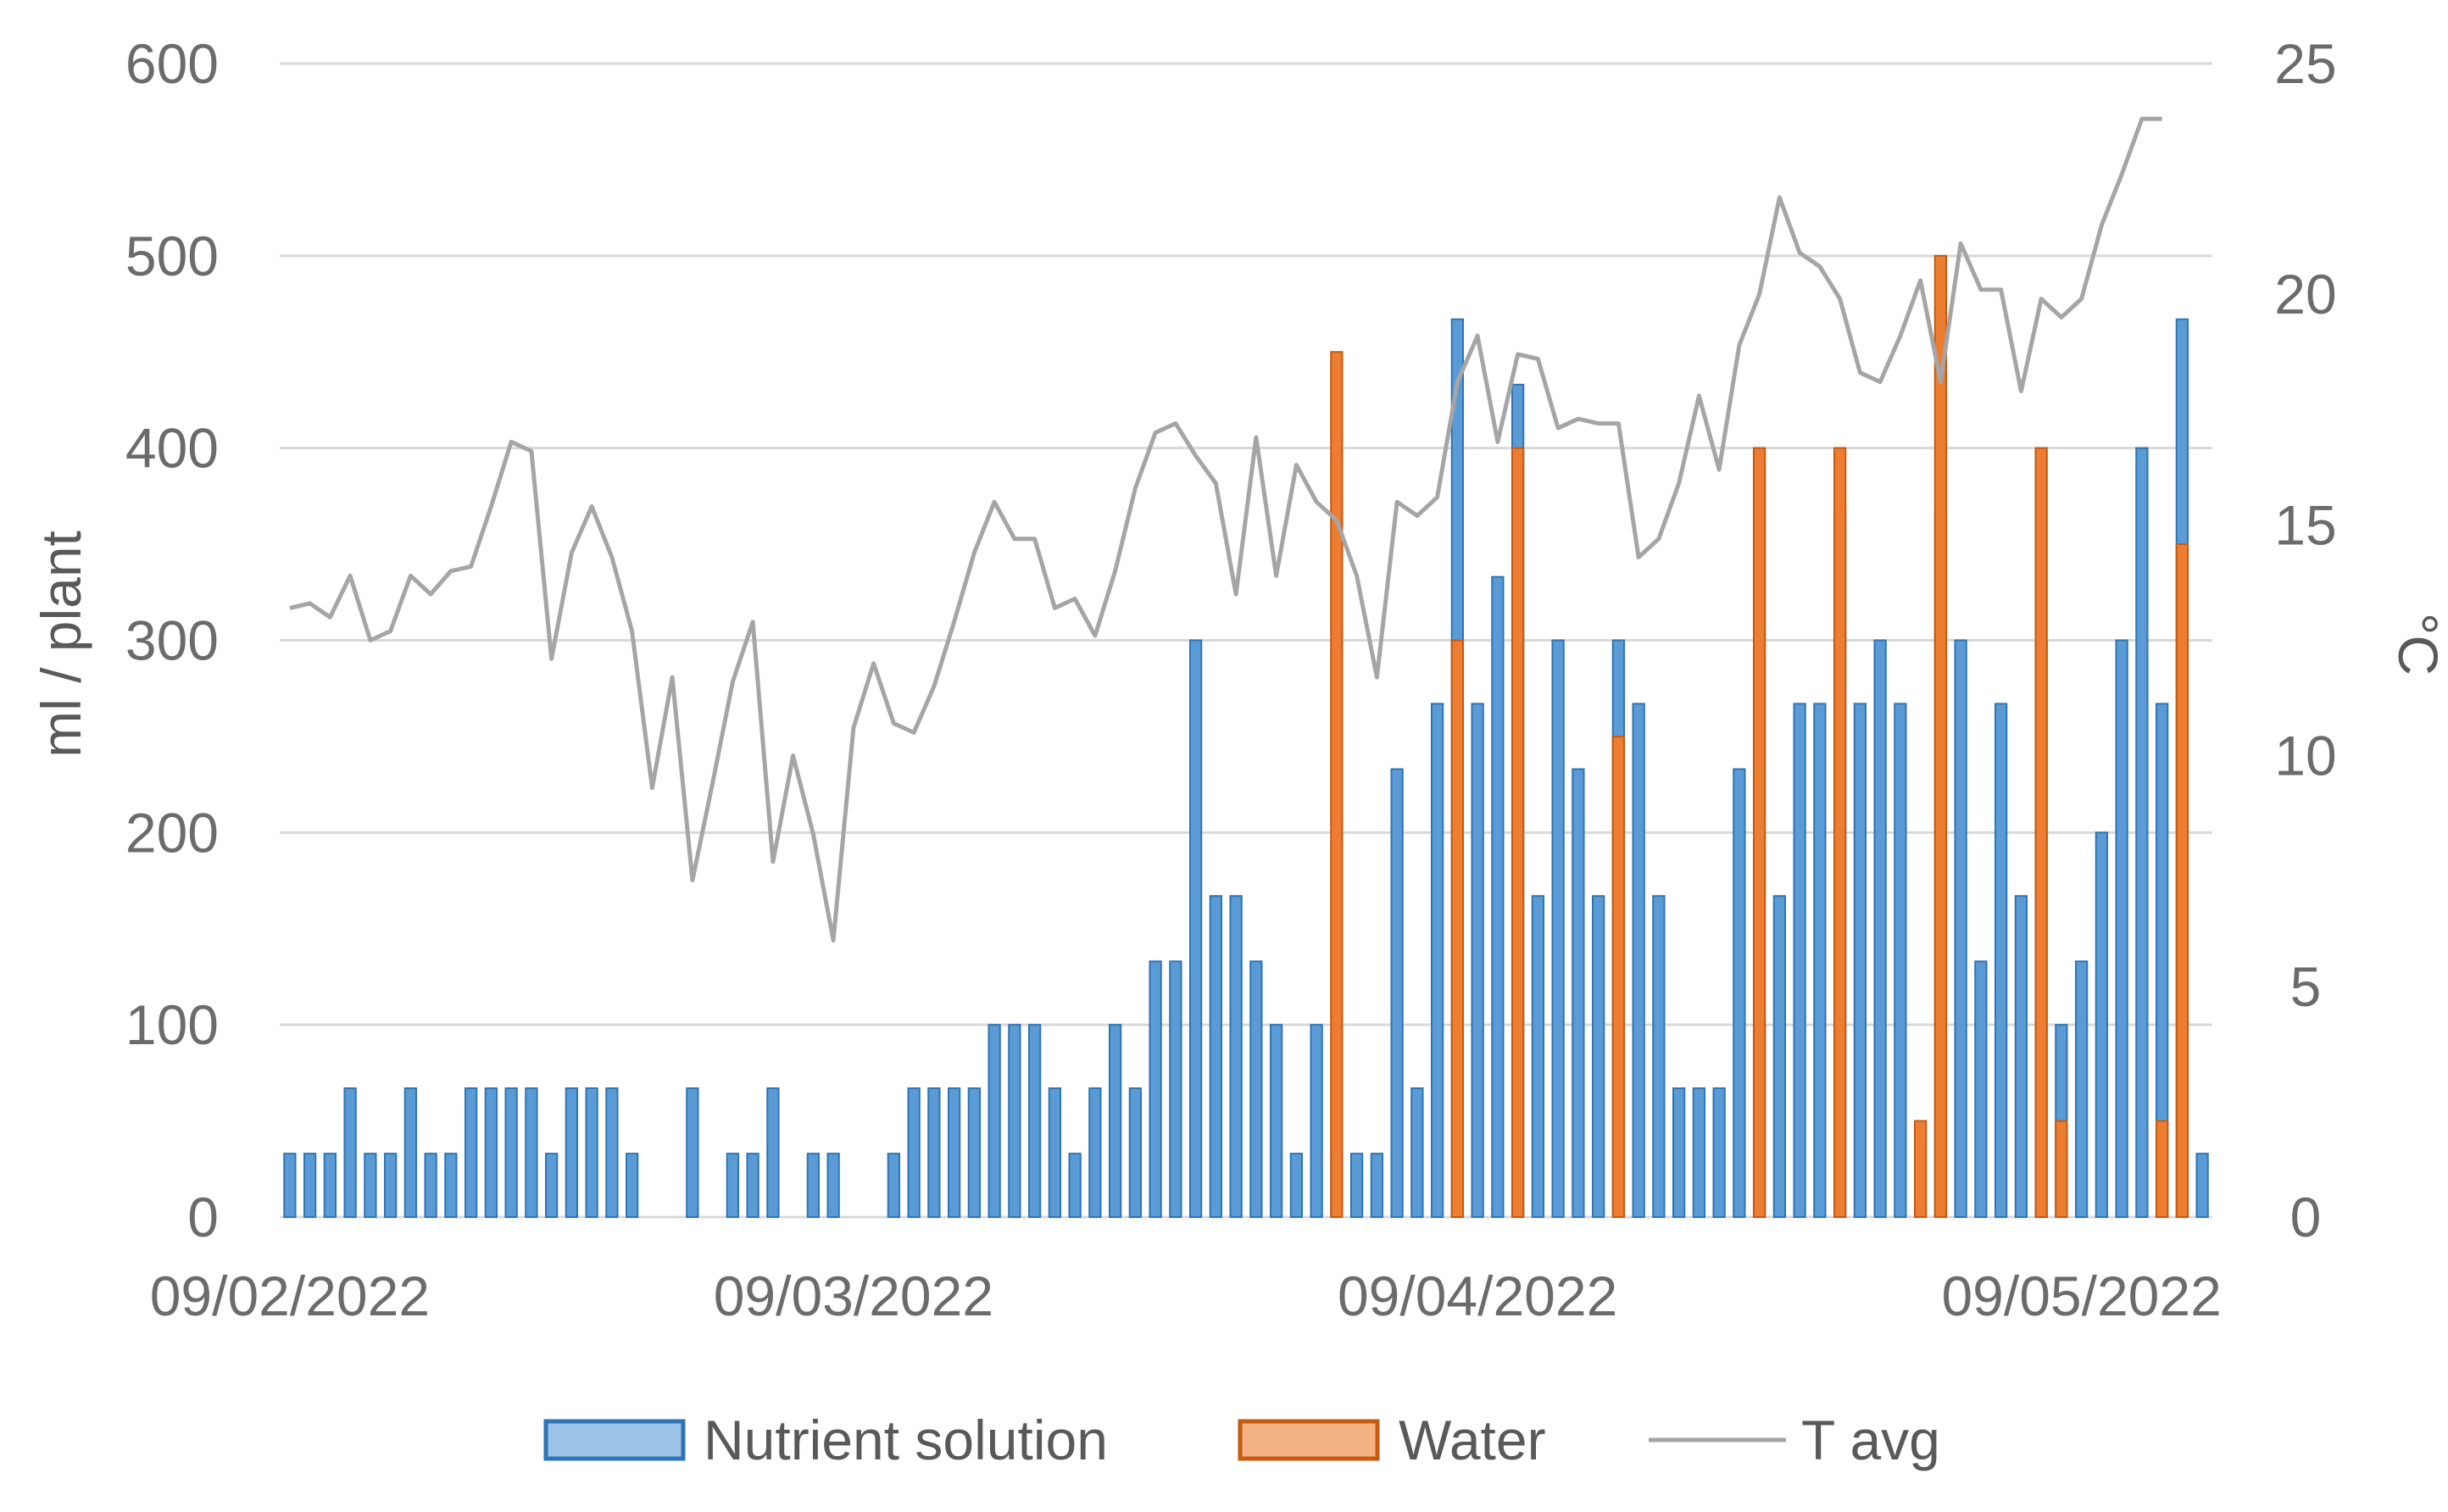  What do you see at coordinates (172, 64) in the screenshot?
I see `y-left-tick-label: 600` at bounding box center [172, 64].